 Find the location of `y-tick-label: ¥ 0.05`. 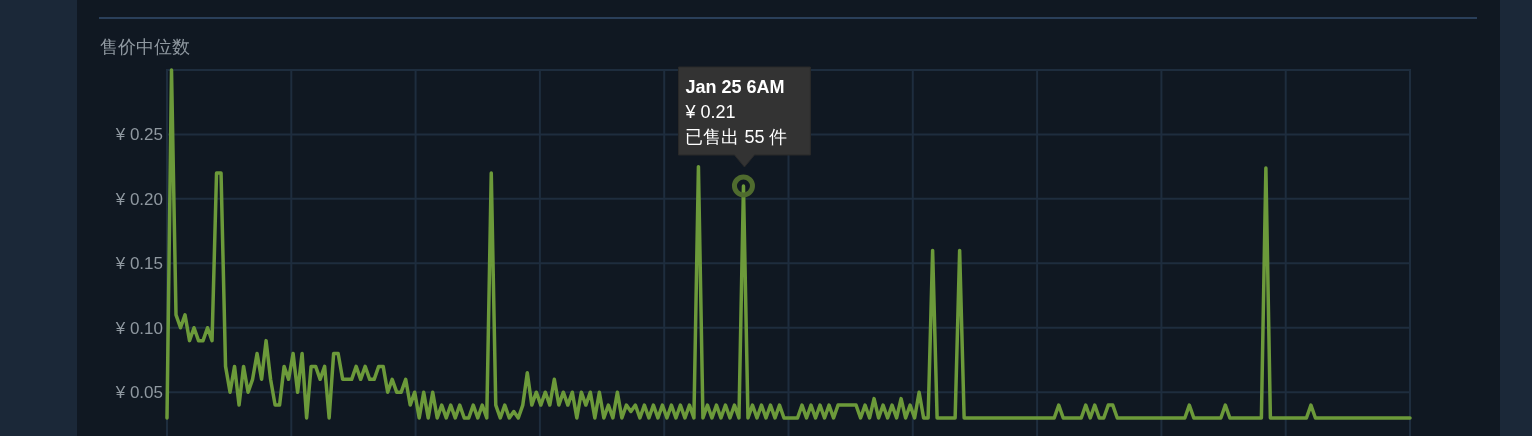

y-tick-label: ¥ 0.05 is located at coordinates (138, 393).